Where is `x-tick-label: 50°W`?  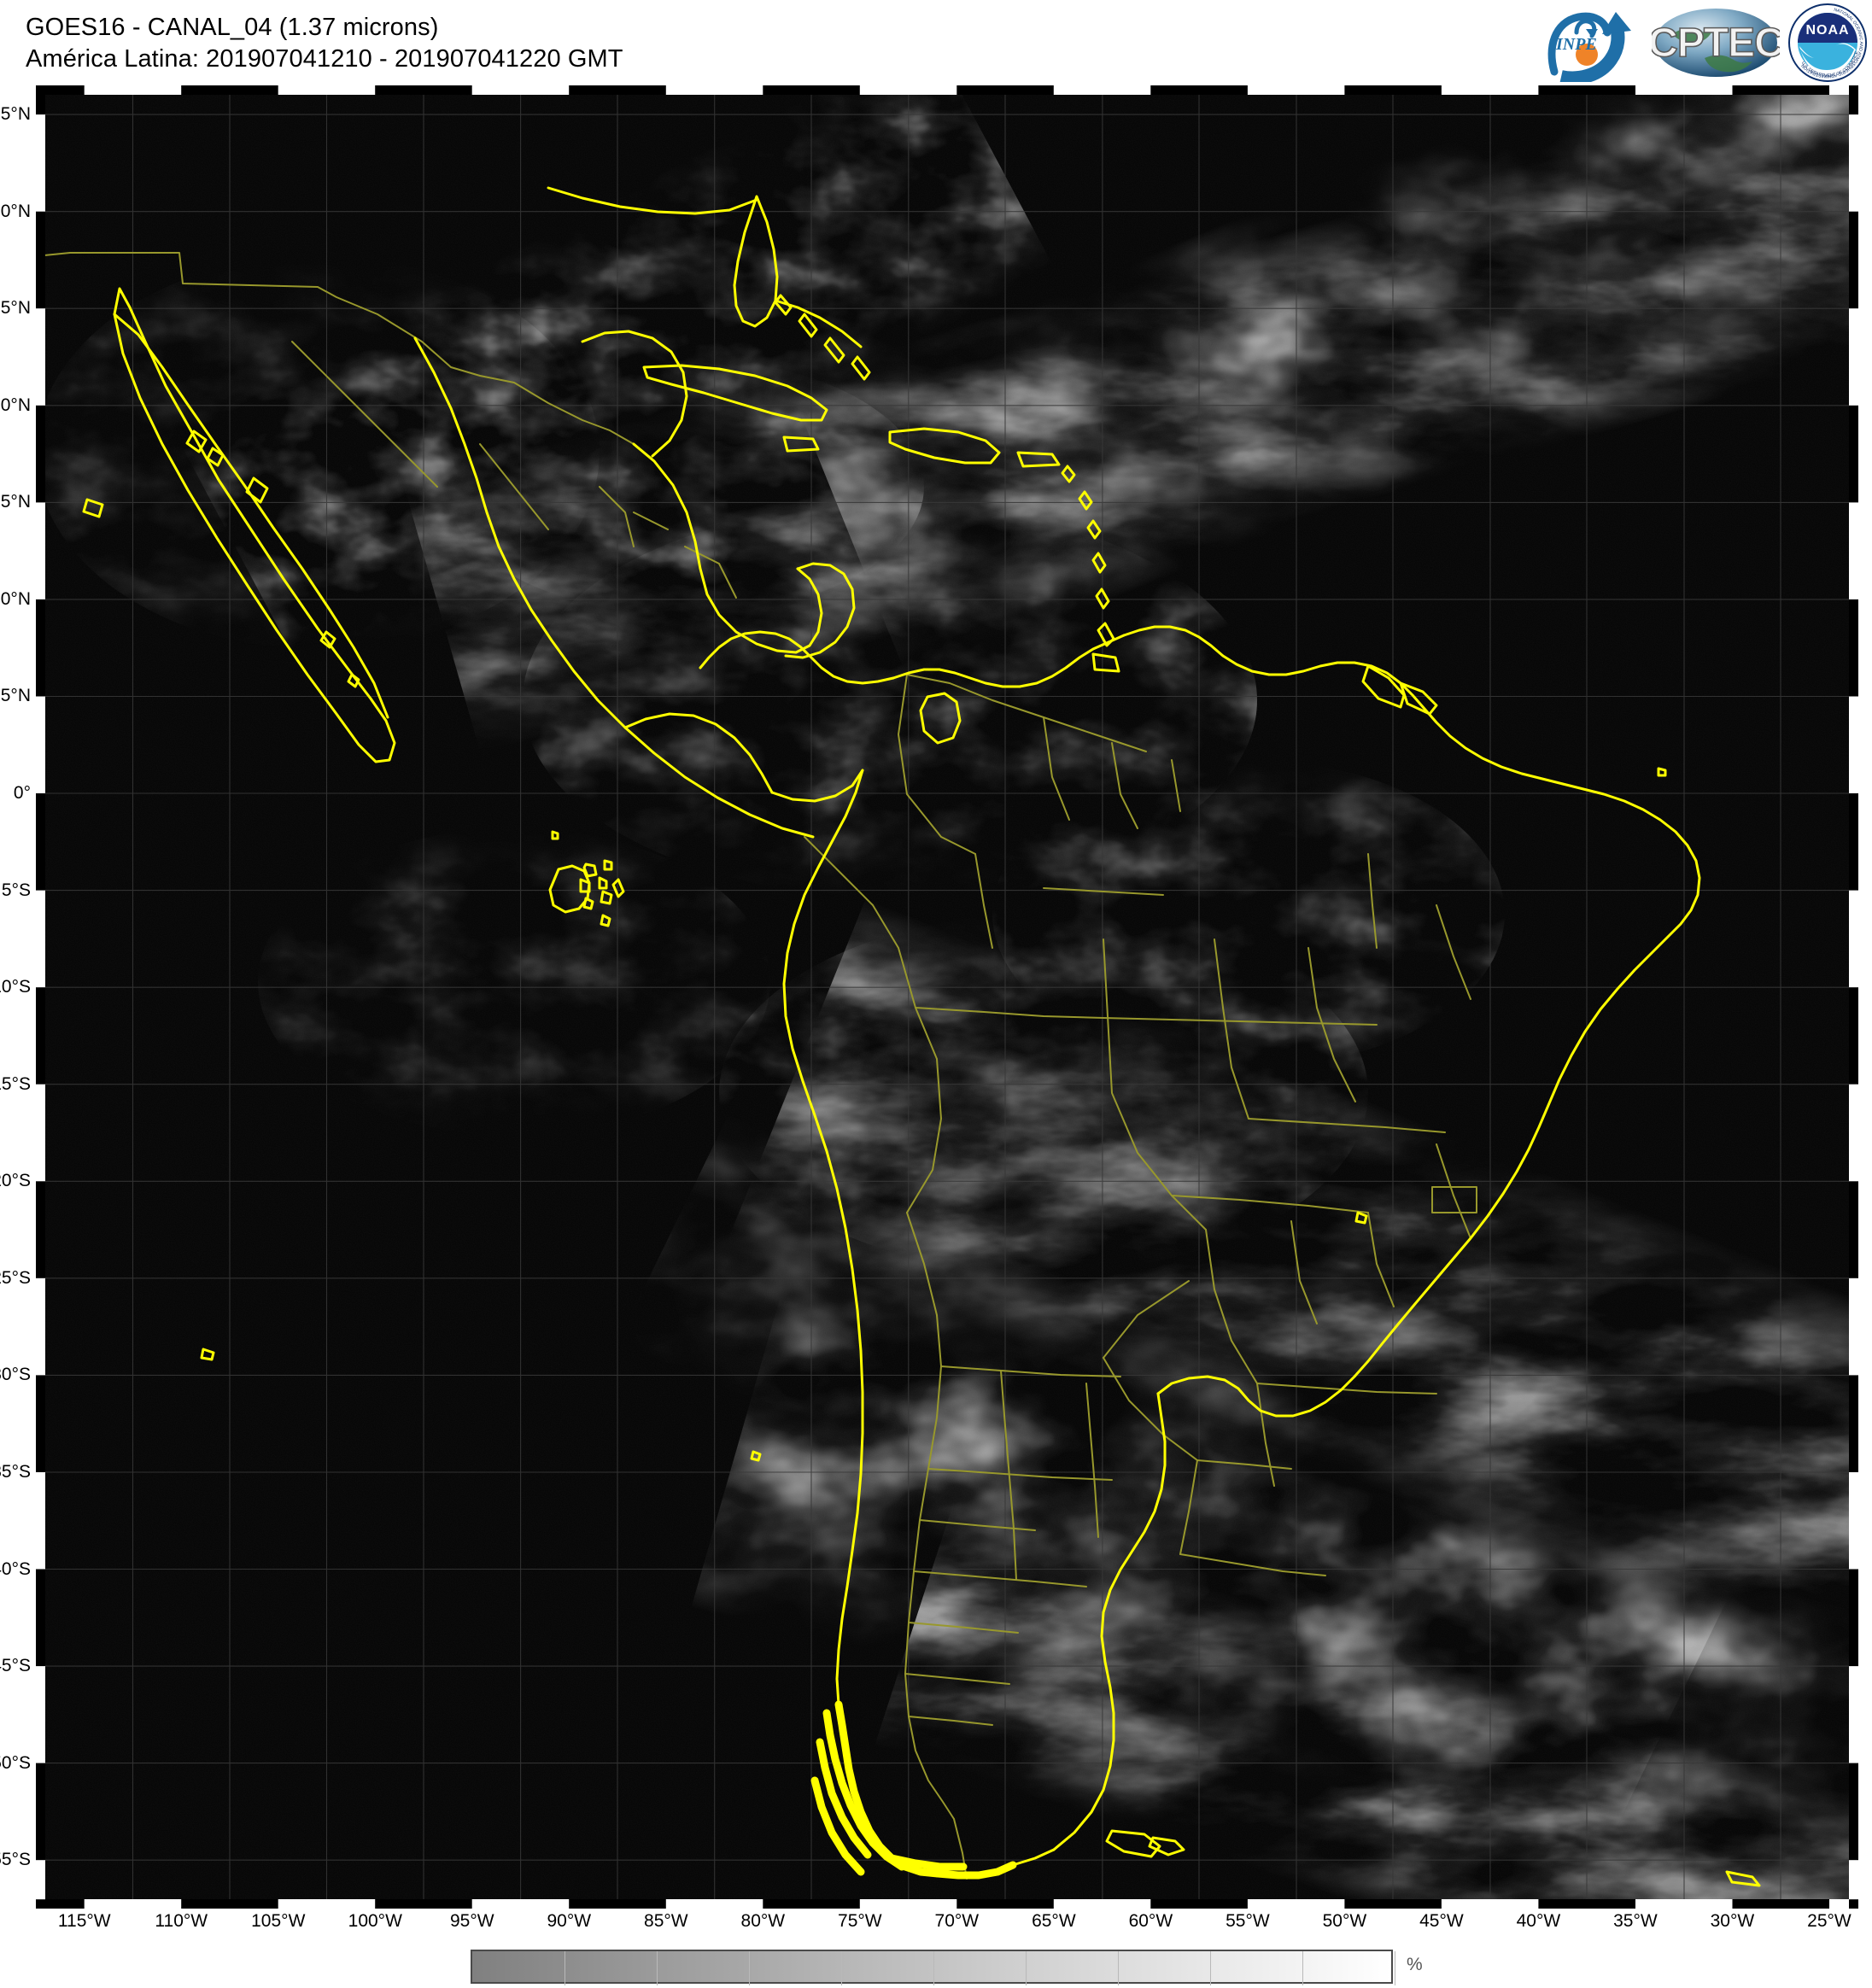 x-tick-label: 50°W is located at coordinates (1344, 1921).